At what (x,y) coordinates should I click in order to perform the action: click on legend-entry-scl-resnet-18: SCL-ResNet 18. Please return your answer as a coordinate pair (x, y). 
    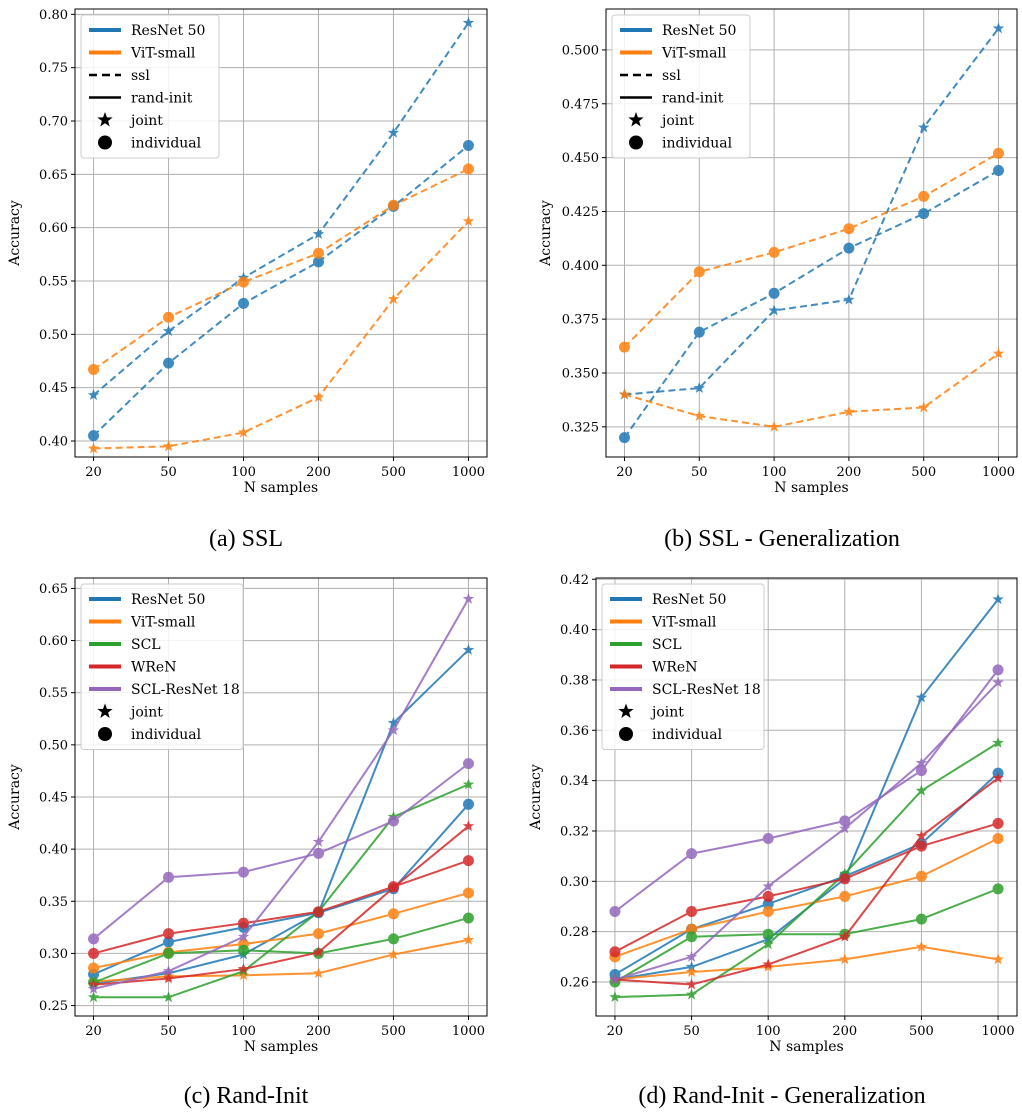
    Looking at the image, I should click on (164, 690).